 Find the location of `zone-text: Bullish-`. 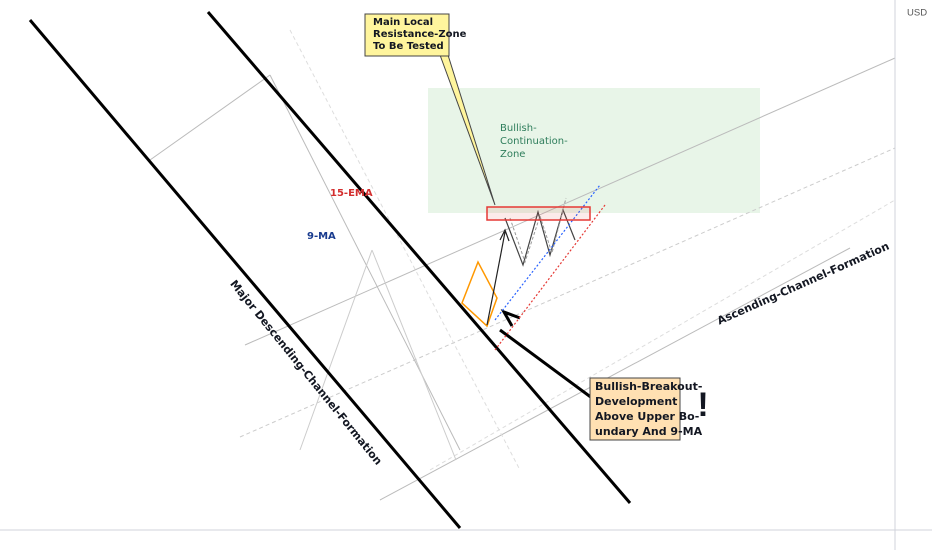

zone-text: Bullish- is located at coordinates (518, 128).